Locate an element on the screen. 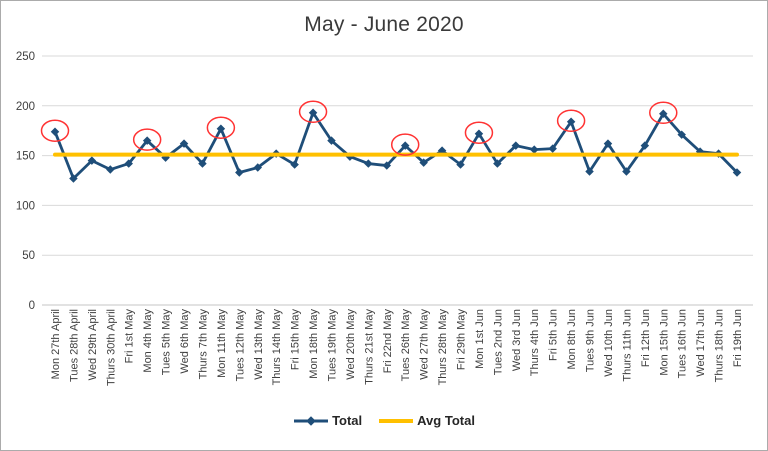 The width and height of the screenshot is (768, 451). x-tick-label: Tues 16th Jun is located at coordinates (683, 343).